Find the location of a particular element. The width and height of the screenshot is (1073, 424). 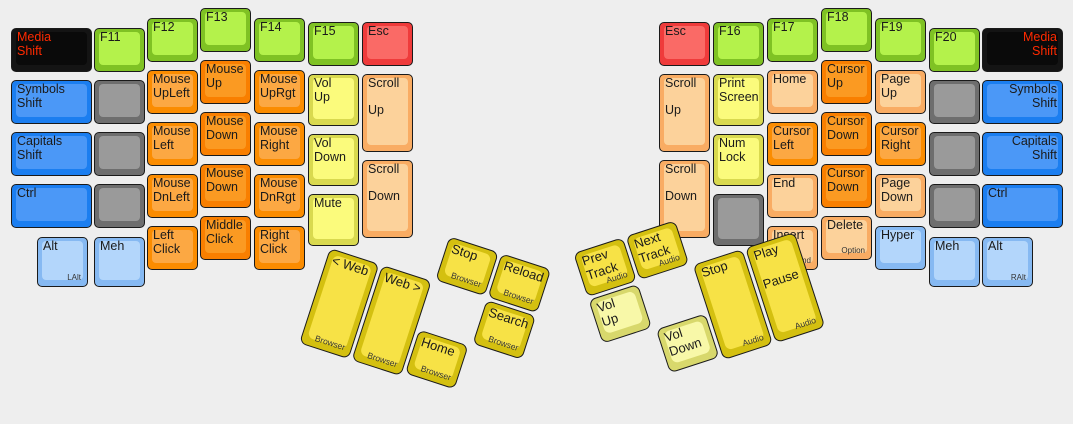

key-right-click: Right Click is located at coordinates (279, 248).